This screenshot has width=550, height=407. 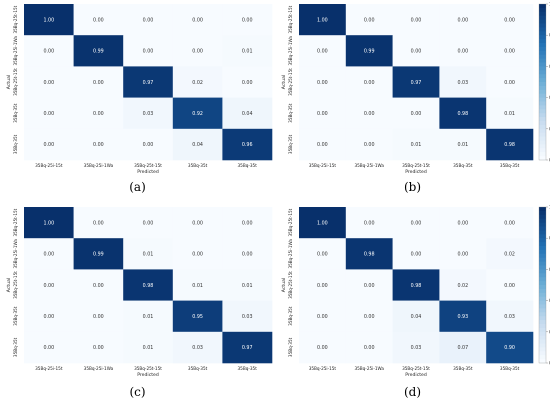 I want to click on colorbar-frame, so click(x=542, y=285).